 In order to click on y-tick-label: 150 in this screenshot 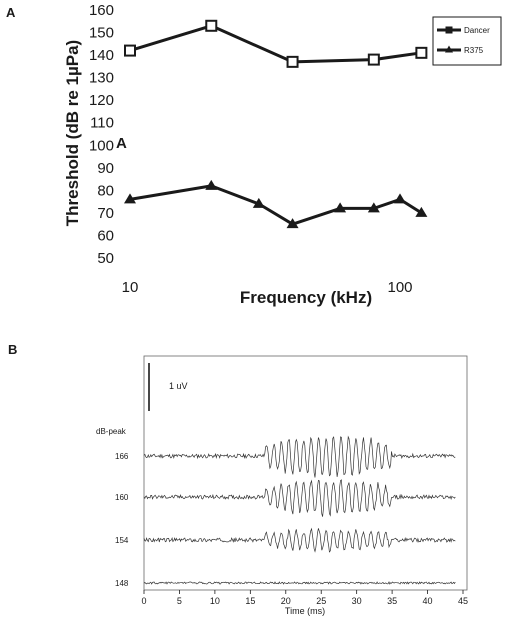, I will do `click(101, 33)`.